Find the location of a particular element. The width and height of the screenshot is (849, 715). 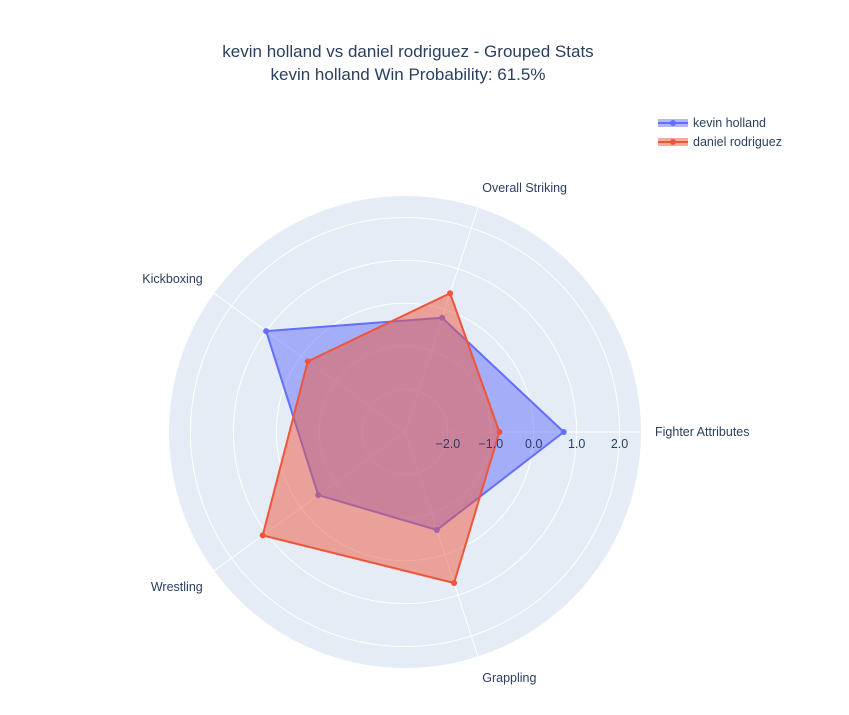

radial-tick-label: −2.0 is located at coordinates (448, 444).